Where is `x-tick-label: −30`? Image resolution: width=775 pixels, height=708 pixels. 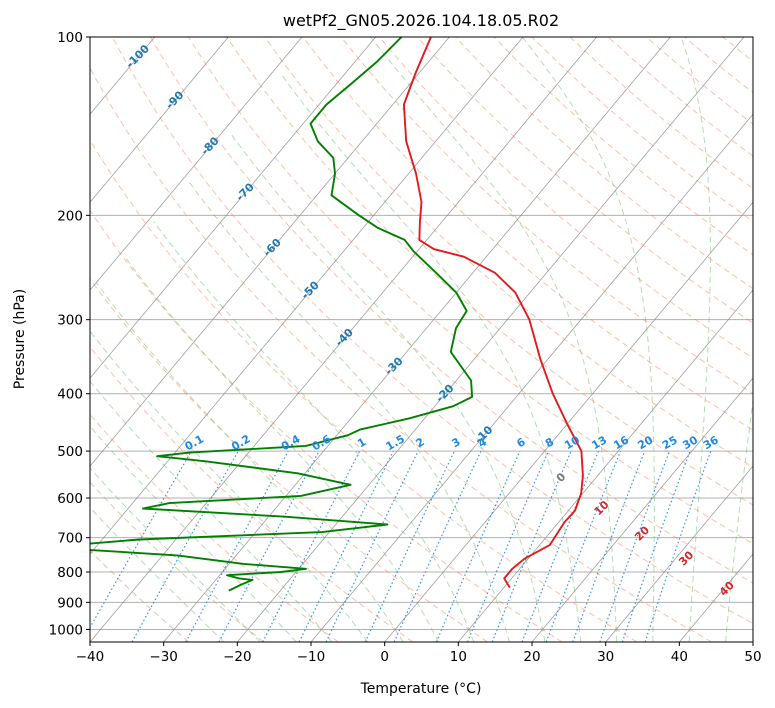 x-tick-label: −30 is located at coordinates (163, 657).